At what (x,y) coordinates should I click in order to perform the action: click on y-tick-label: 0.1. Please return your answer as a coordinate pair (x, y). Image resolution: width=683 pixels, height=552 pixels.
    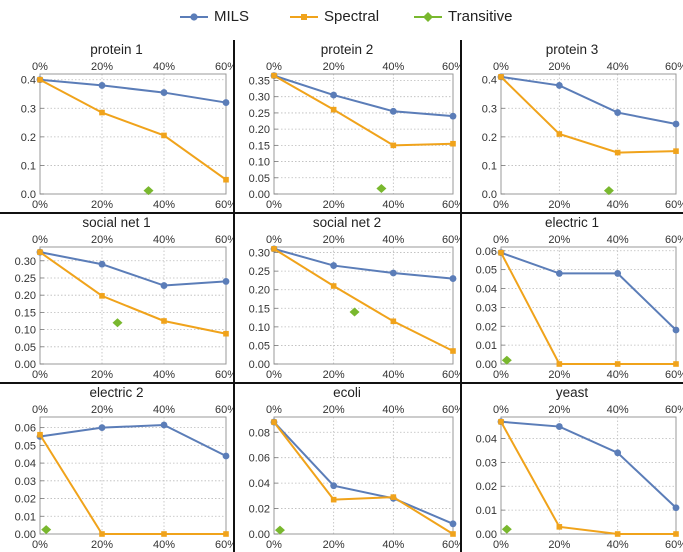
    Looking at the image, I should click on (489, 166).